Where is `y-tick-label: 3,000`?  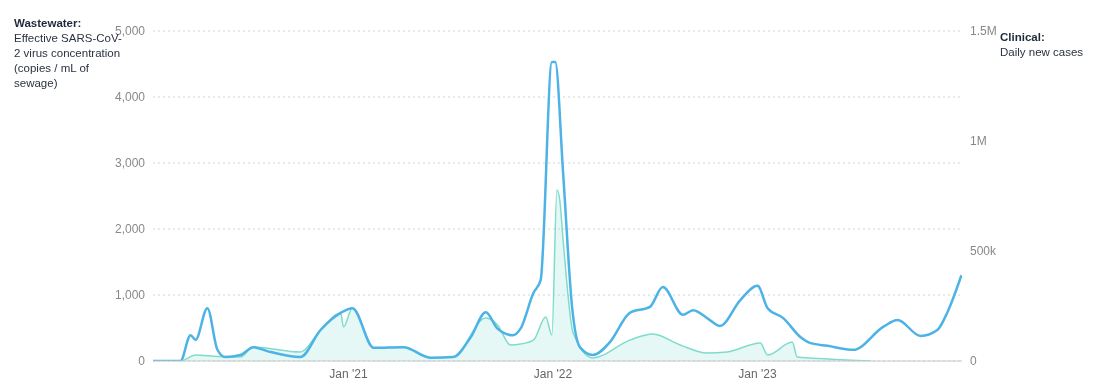 y-tick-label: 3,000 is located at coordinates (130, 163).